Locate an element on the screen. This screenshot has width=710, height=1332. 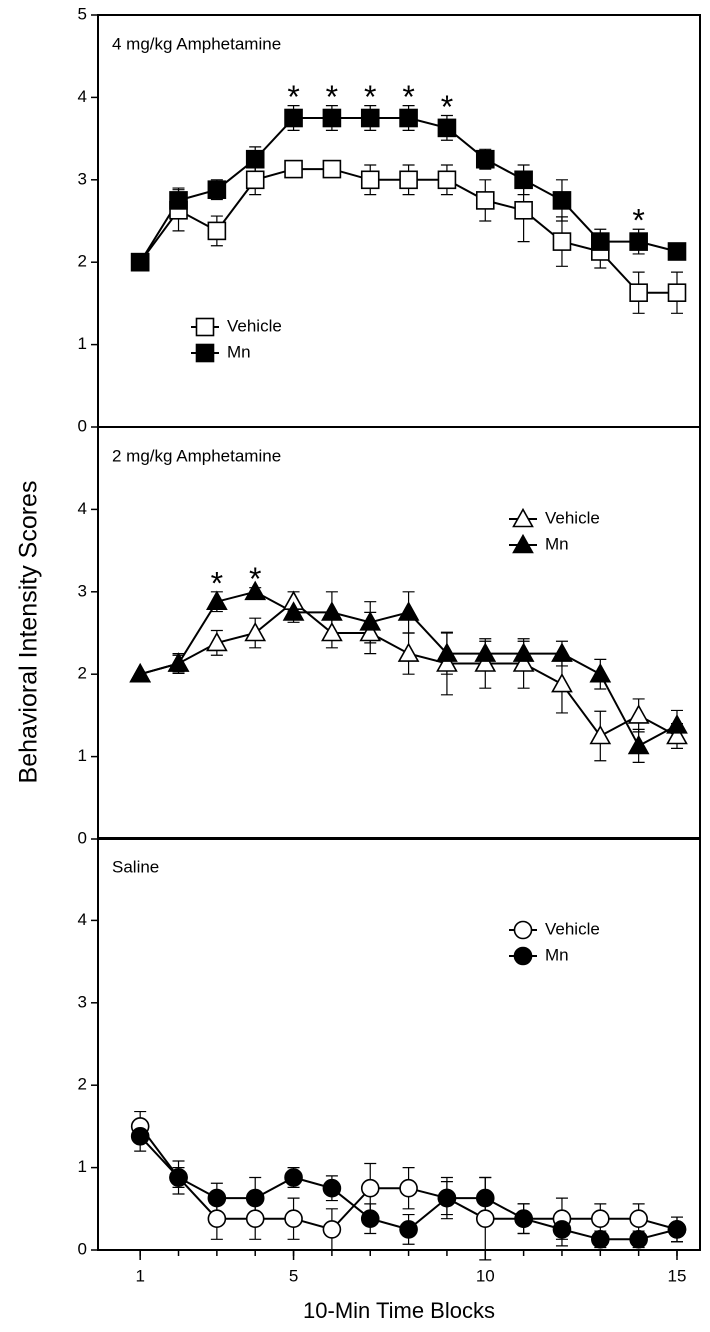
panel-title: 4 mg/kg Amphetamine is located at coordinates (196, 43).